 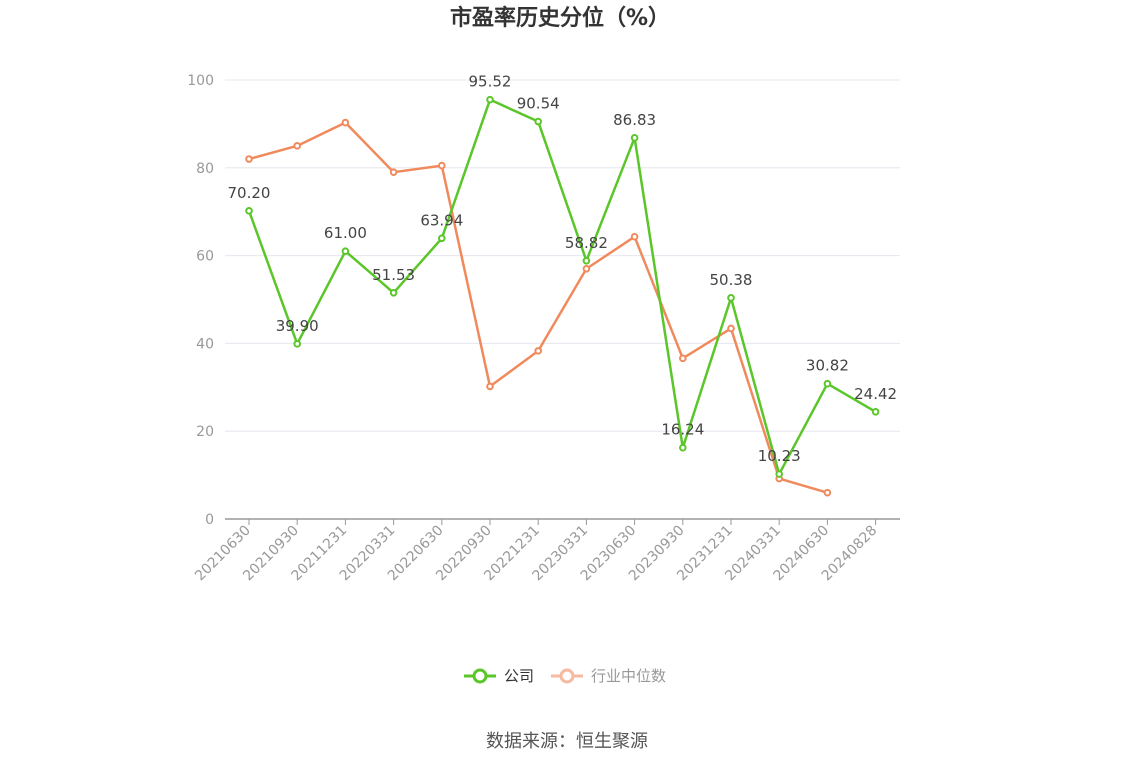 What do you see at coordinates (519, 676) in the screenshot?
I see `legend-company-label: 公司` at bounding box center [519, 676].